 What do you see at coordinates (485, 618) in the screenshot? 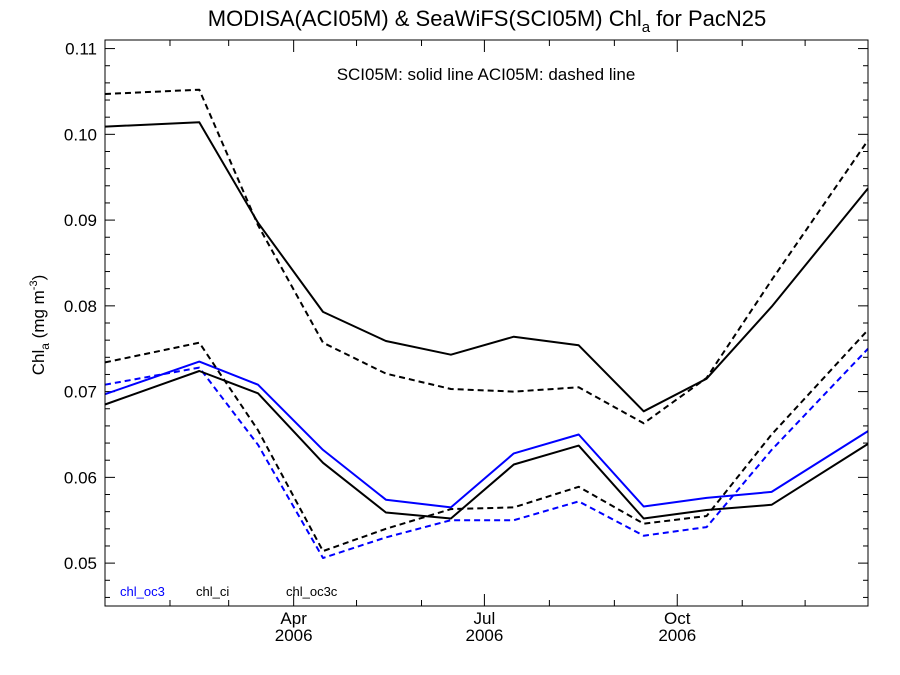
I see `x-tick-month-label: Jul` at bounding box center [485, 618].